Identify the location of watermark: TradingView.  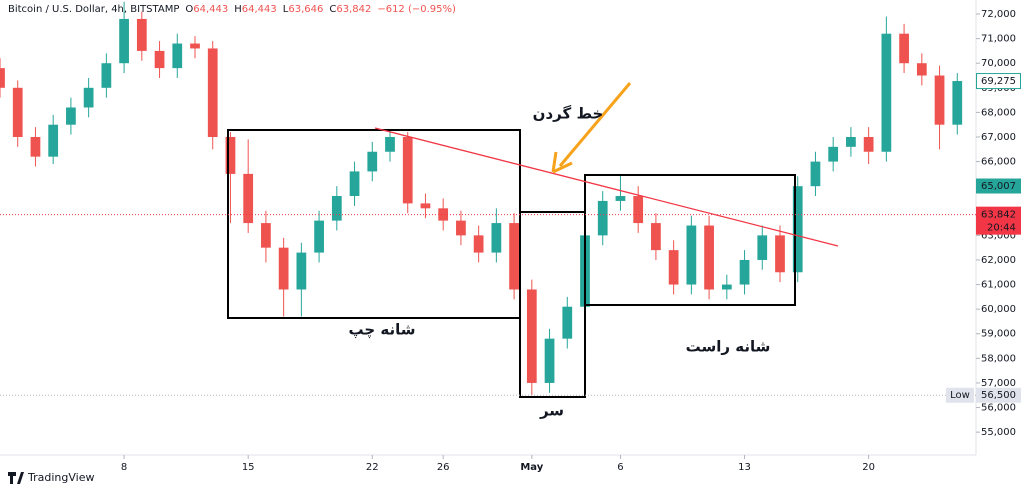
(60, 477).